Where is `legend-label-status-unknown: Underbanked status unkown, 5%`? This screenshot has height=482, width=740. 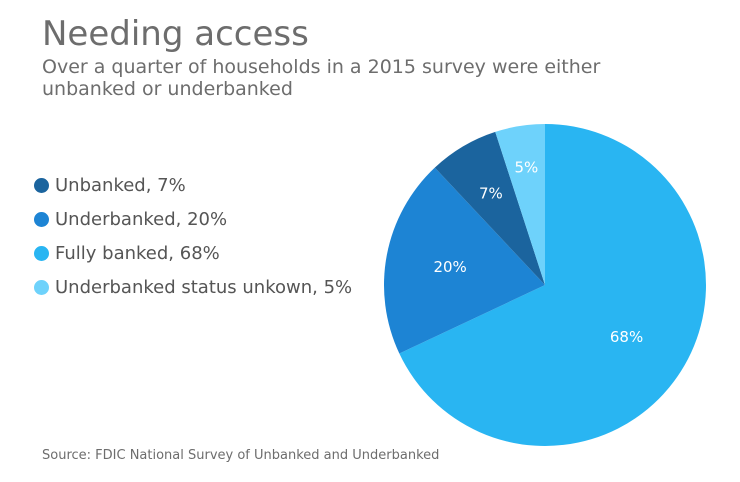 legend-label-status-unknown: Underbanked status unkown, 5% is located at coordinates (204, 287).